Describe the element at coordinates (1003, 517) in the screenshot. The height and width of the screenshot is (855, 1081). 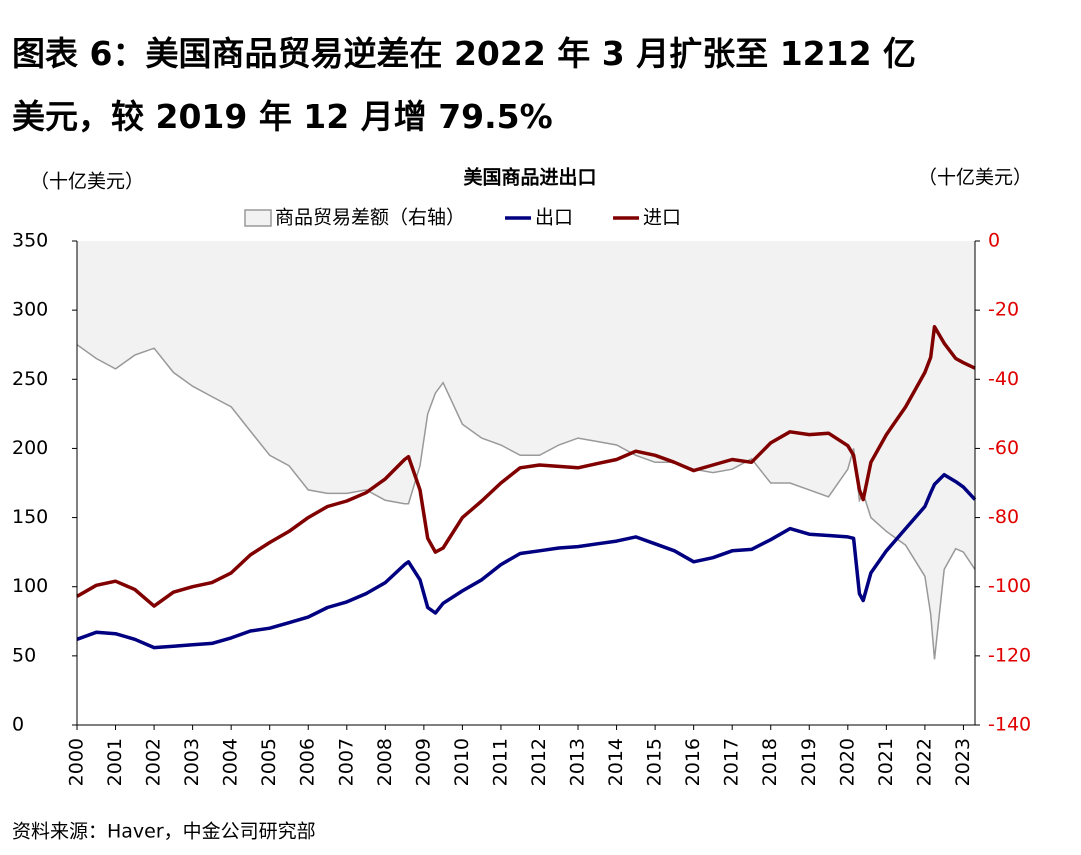
I see `y2-tick-label: -80` at that location.